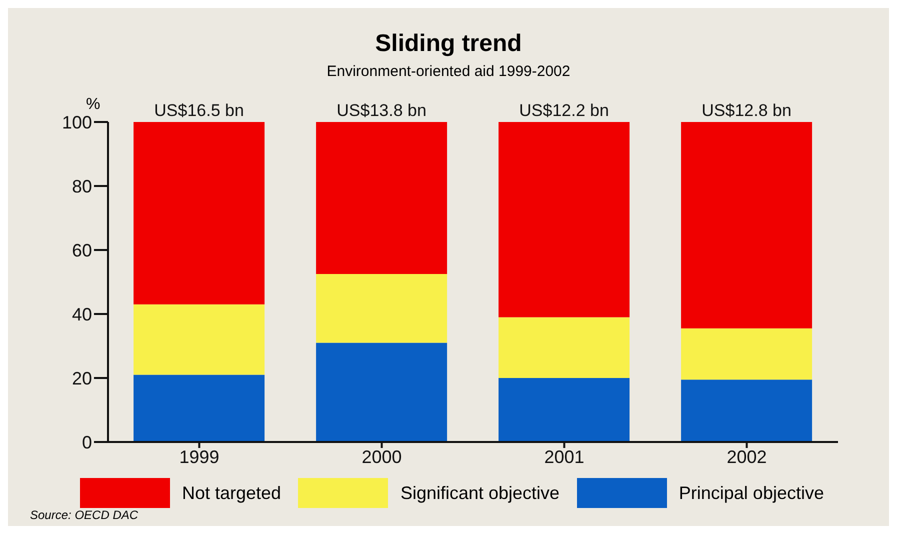 This screenshot has width=897, height=534. What do you see at coordinates (746, 456) in the screenshot?
I see `x-tick-label: 2002` at bounding box center [746, 456].